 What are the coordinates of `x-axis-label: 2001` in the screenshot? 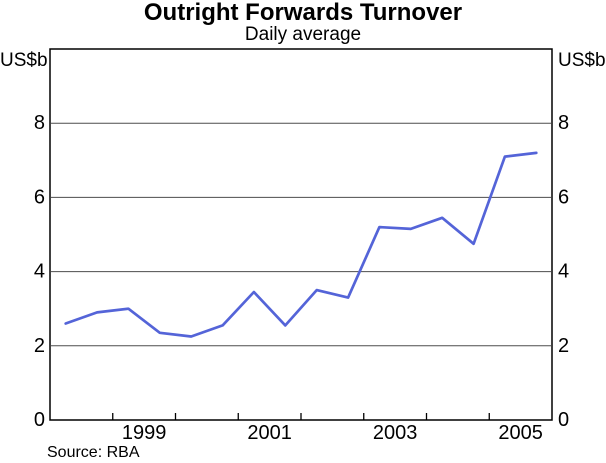 It's located at (269, 433).